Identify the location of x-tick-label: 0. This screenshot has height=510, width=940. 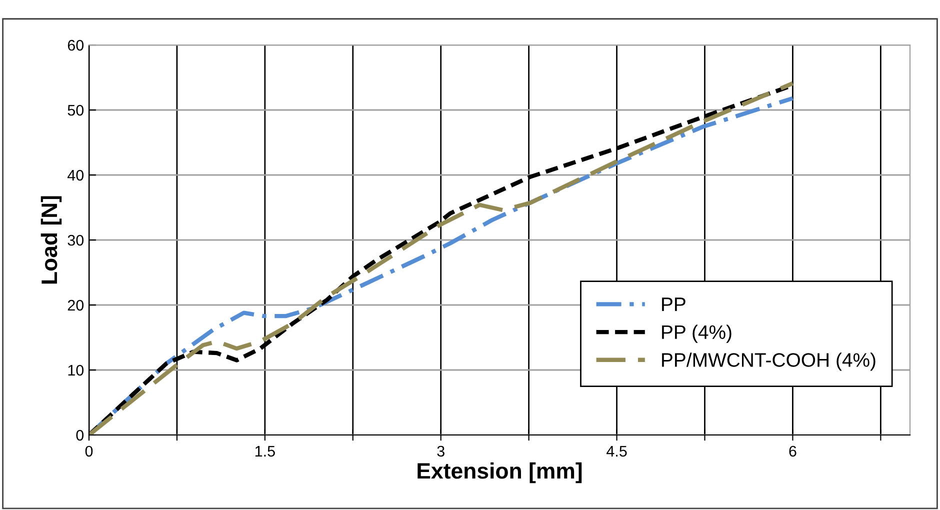
(89, 451).